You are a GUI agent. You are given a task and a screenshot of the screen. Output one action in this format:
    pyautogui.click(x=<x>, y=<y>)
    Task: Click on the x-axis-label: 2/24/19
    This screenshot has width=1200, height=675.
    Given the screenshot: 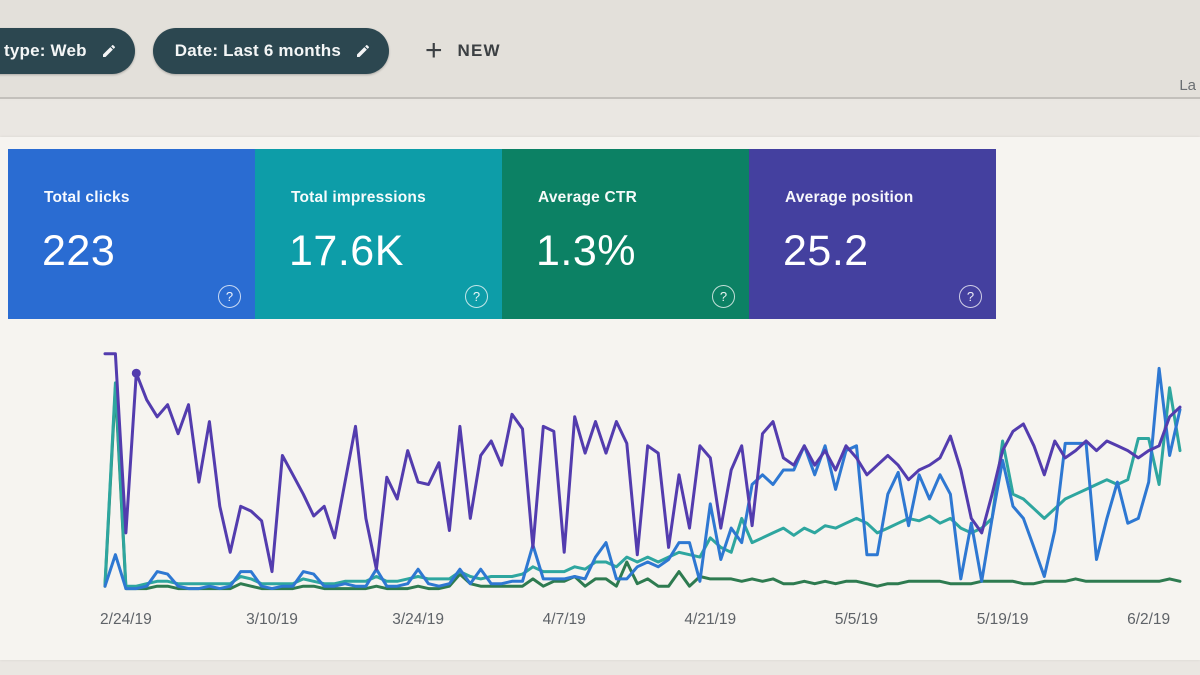 What is the action you would take?
    pyautogui.click(x=126, y=619)
    